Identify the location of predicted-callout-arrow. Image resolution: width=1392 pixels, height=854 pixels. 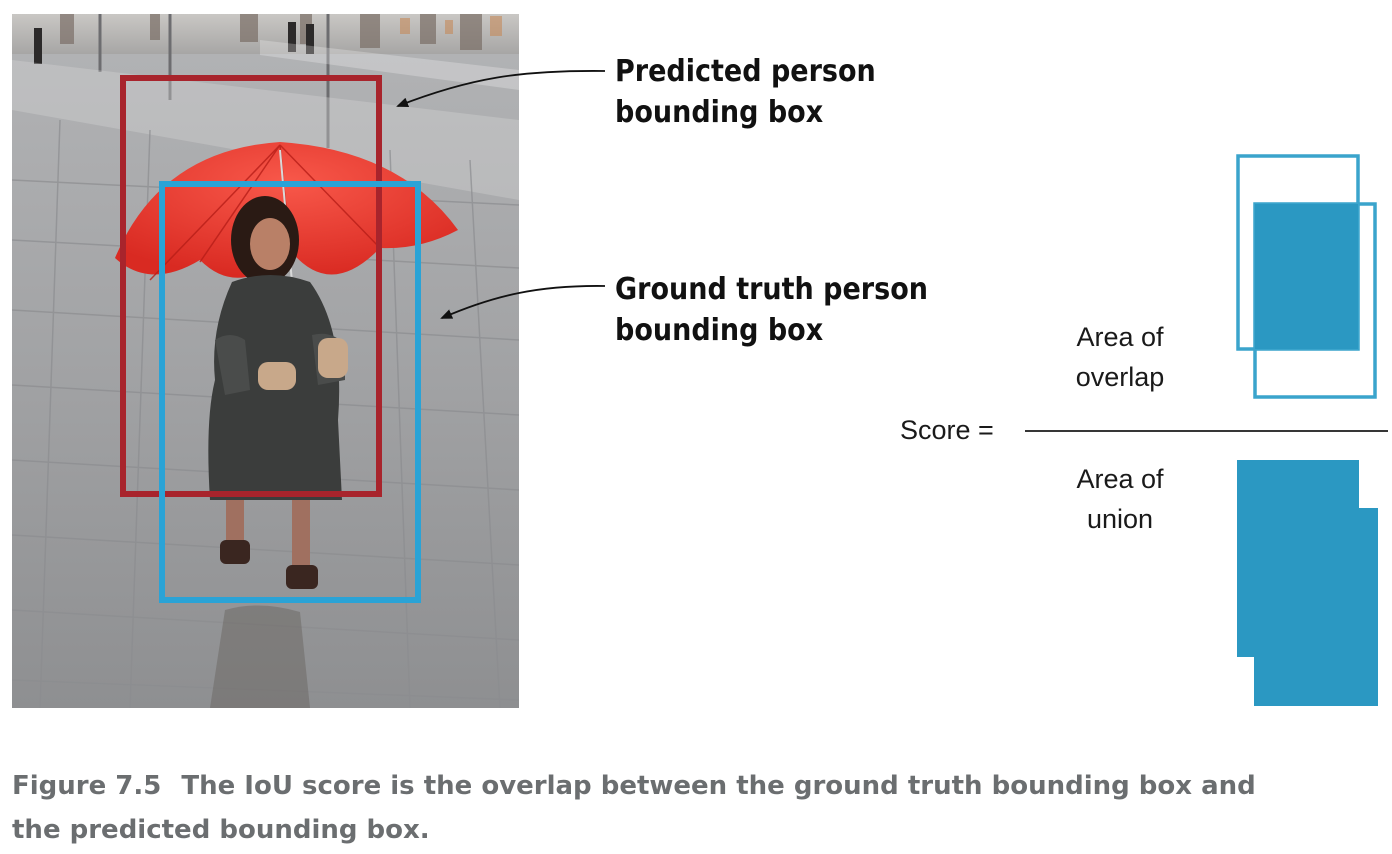
(501, 89).